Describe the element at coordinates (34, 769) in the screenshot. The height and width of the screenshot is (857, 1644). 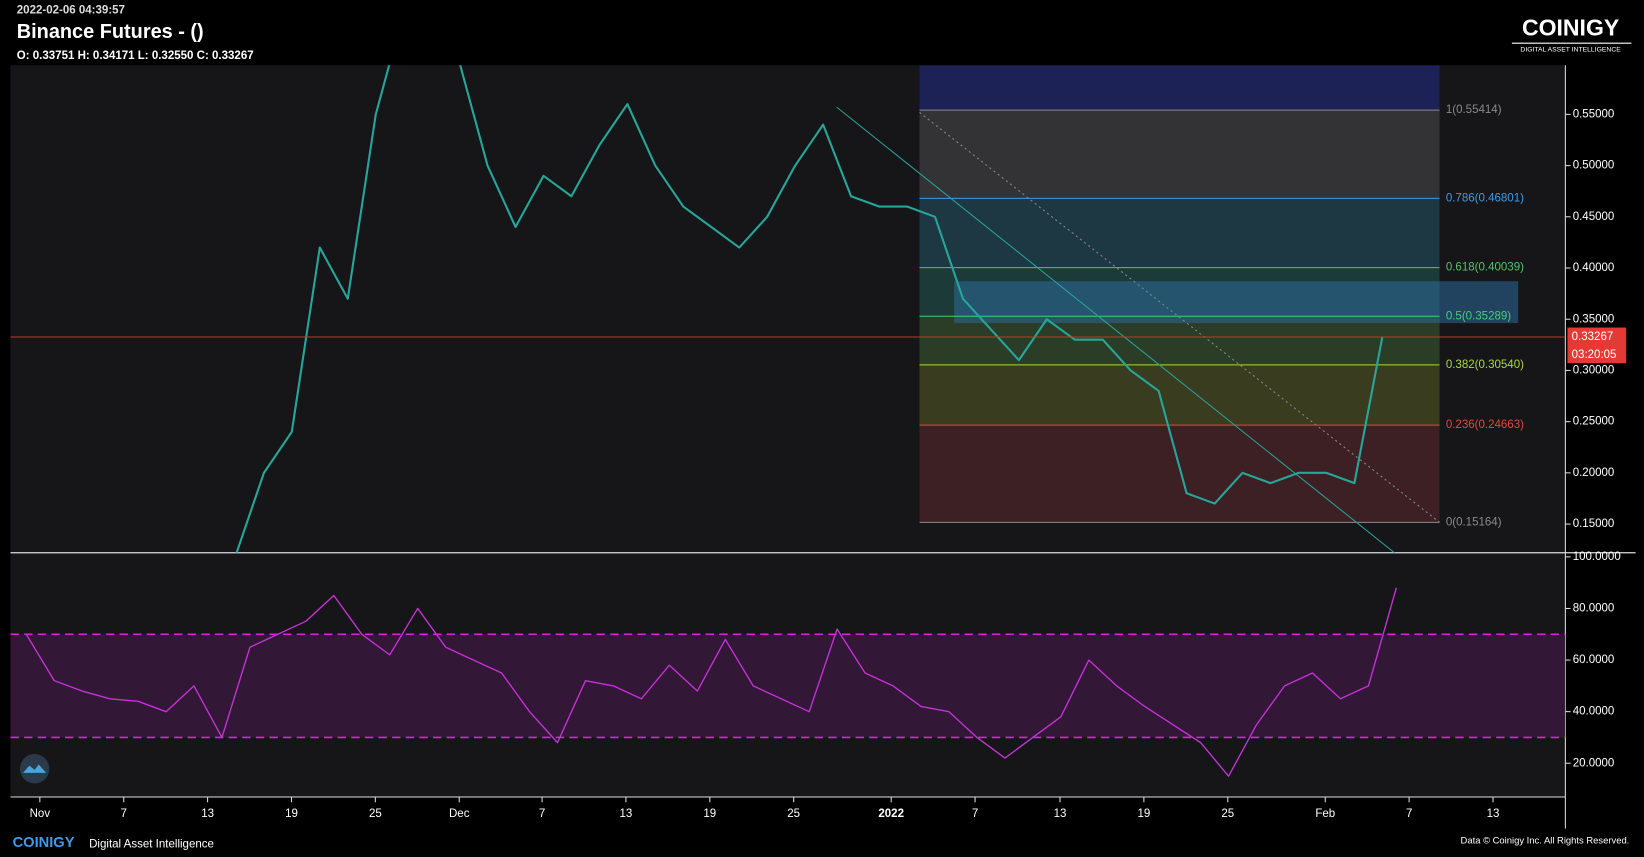
I see `indicator-icon` at that location.